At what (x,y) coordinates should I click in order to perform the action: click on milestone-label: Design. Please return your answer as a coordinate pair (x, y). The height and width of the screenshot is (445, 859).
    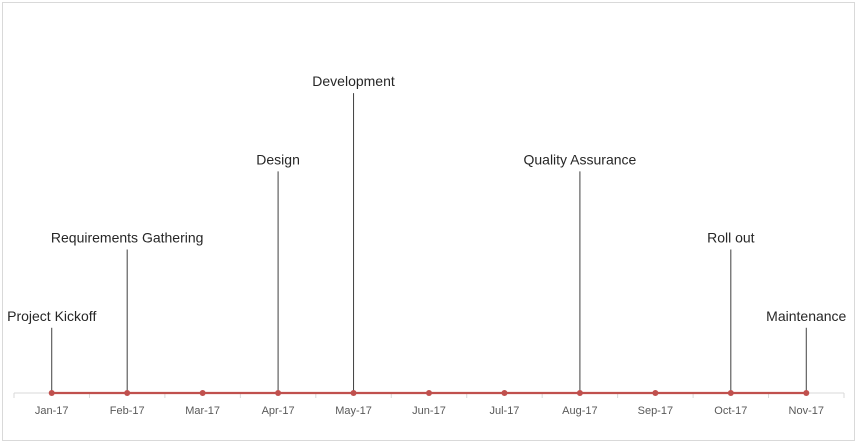
    Looking at the image, I should click on (278, 159).